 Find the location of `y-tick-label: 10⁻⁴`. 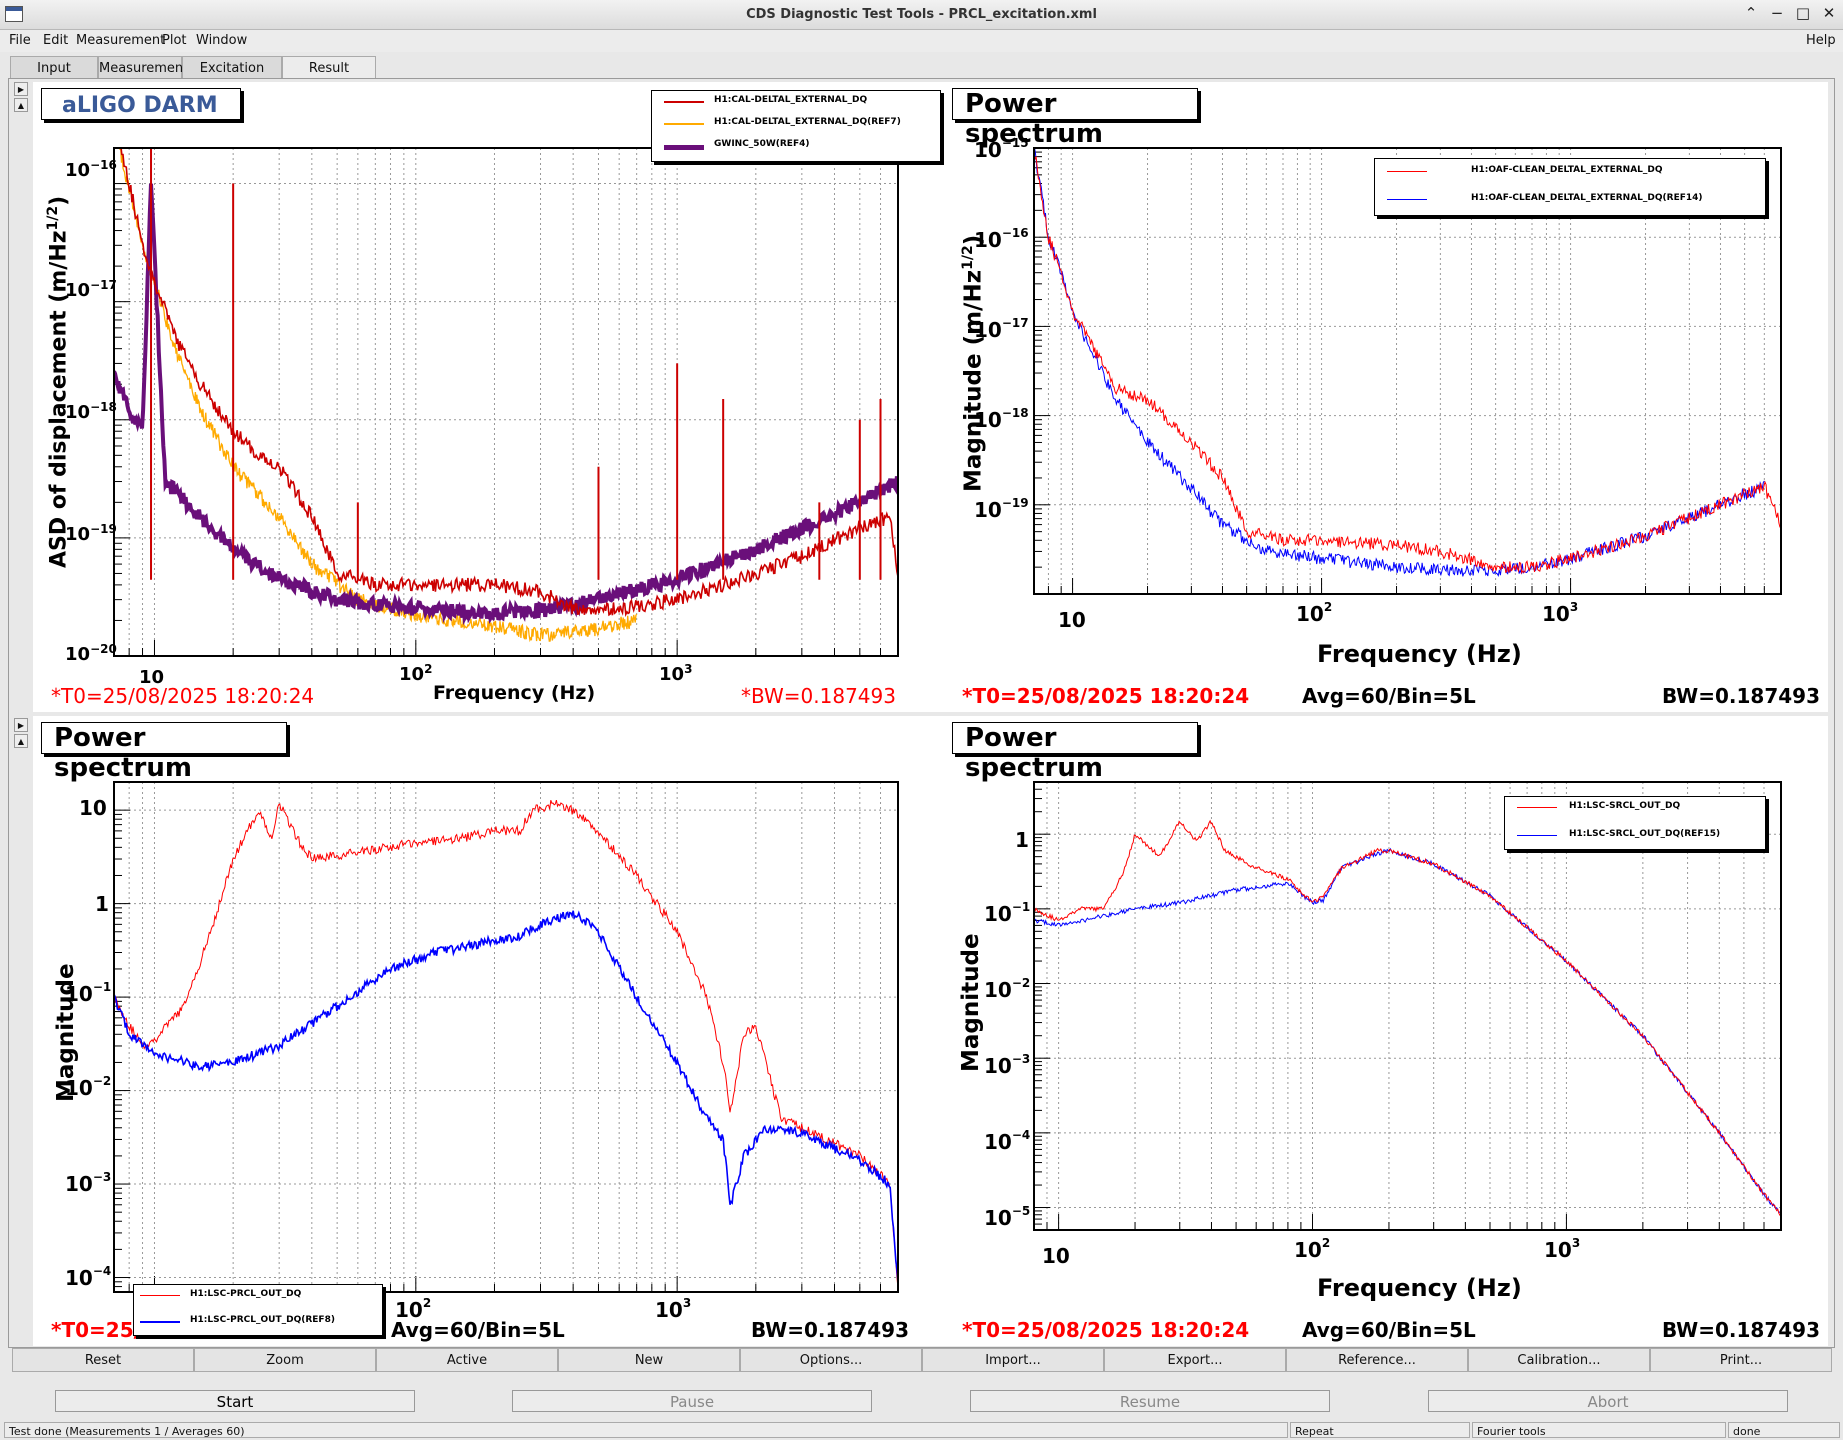

y-tick-label: 10⁻⁴ is located at coordinates (88, 1277).